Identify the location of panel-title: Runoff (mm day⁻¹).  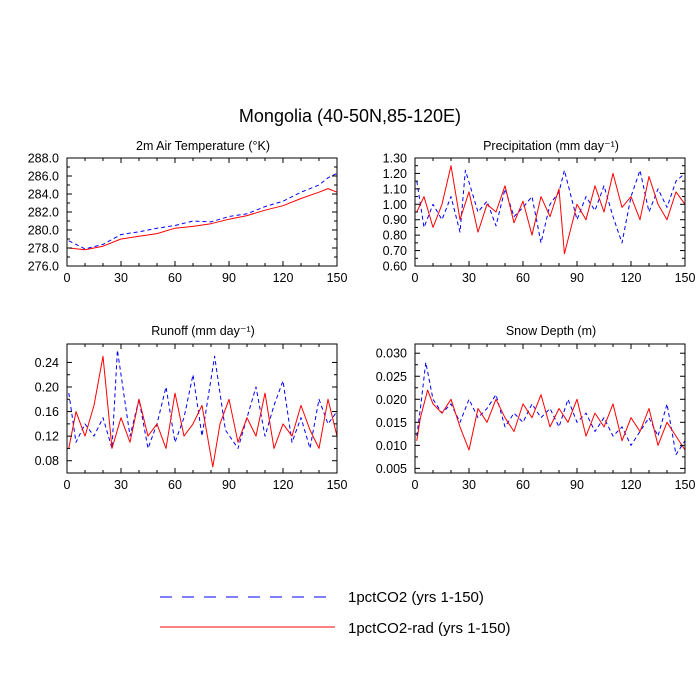
(203, 331).